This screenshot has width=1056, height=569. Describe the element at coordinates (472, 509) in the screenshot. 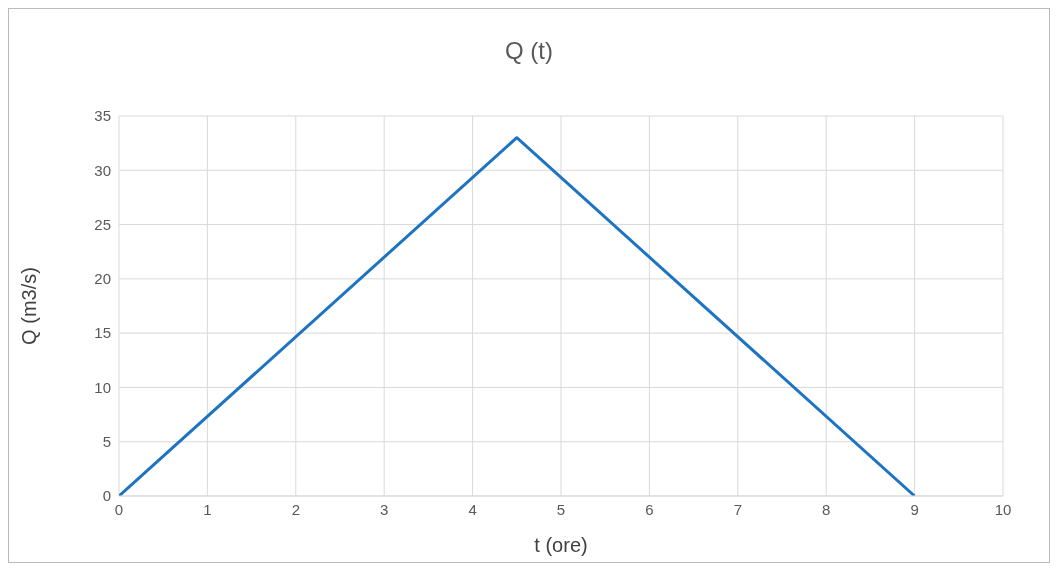

I see `x-tick-label: 4` at that location.